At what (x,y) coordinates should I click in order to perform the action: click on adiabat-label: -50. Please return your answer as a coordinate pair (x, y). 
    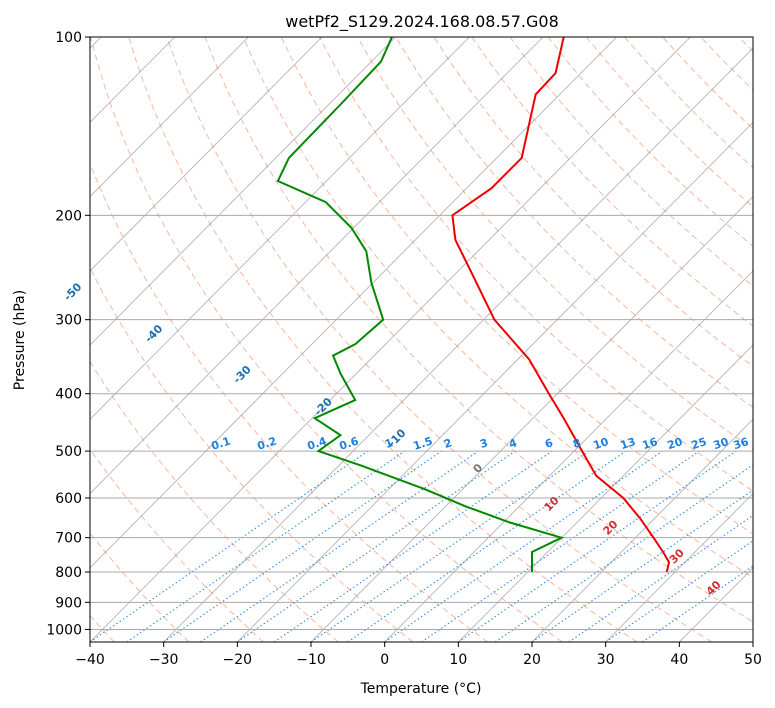
    Looking at the image, I should click on (72, 291).